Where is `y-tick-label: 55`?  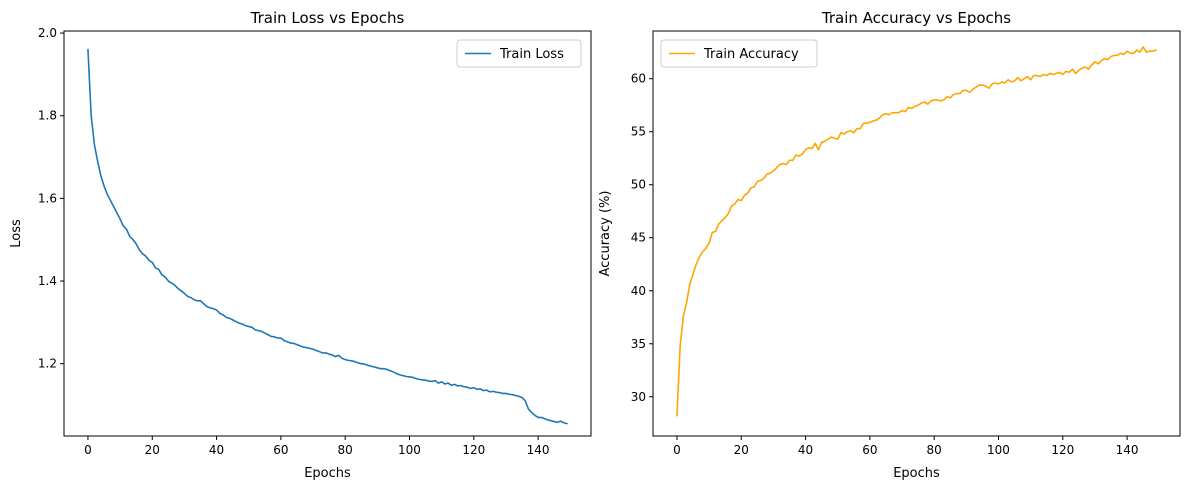 y-tick-label: 55 is located at coordinates (638, 132).